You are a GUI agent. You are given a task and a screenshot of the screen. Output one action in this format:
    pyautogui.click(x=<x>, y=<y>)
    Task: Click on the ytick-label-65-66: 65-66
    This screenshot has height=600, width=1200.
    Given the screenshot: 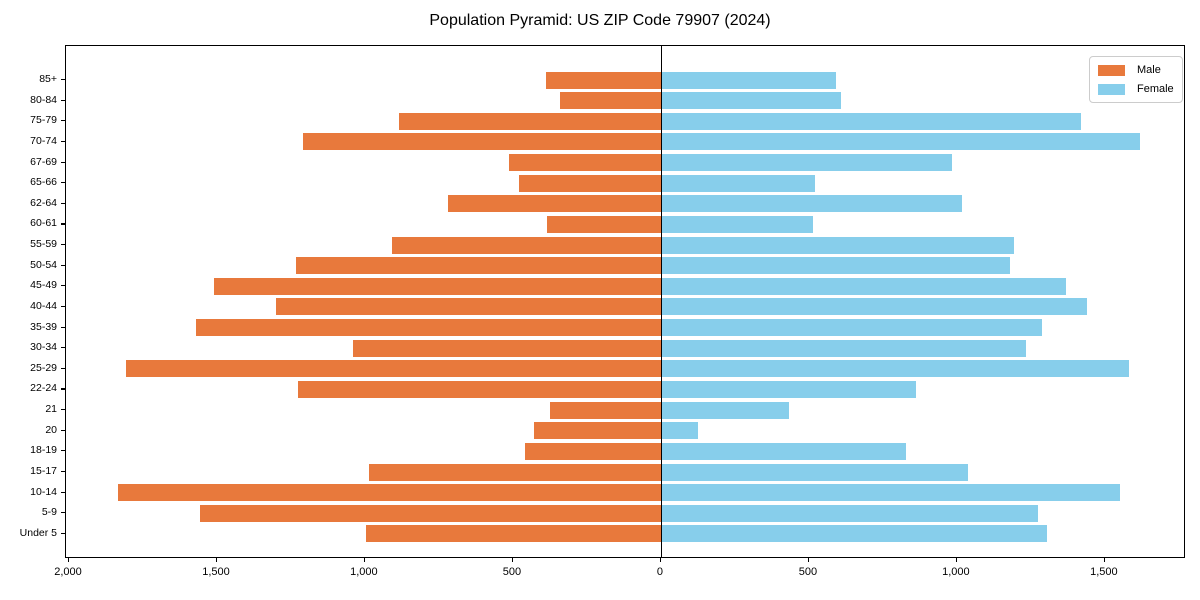 What is the action you would take?
    pyautogui.click(x=43, y=182)
    